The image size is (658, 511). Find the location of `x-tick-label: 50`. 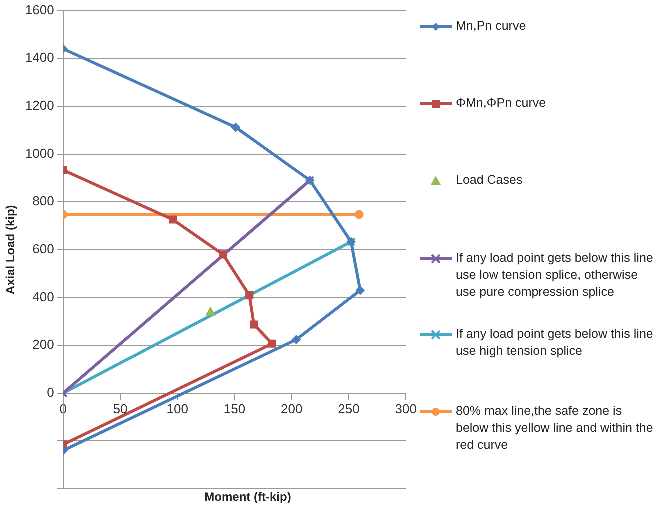

x-tick-label: 50 is located at coordinates (120, 409).